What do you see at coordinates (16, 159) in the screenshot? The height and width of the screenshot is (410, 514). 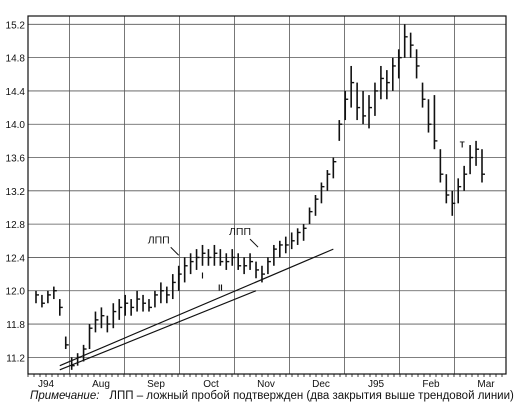 I see `y-tick-label: 13.6` at bounding box center [16, 159].